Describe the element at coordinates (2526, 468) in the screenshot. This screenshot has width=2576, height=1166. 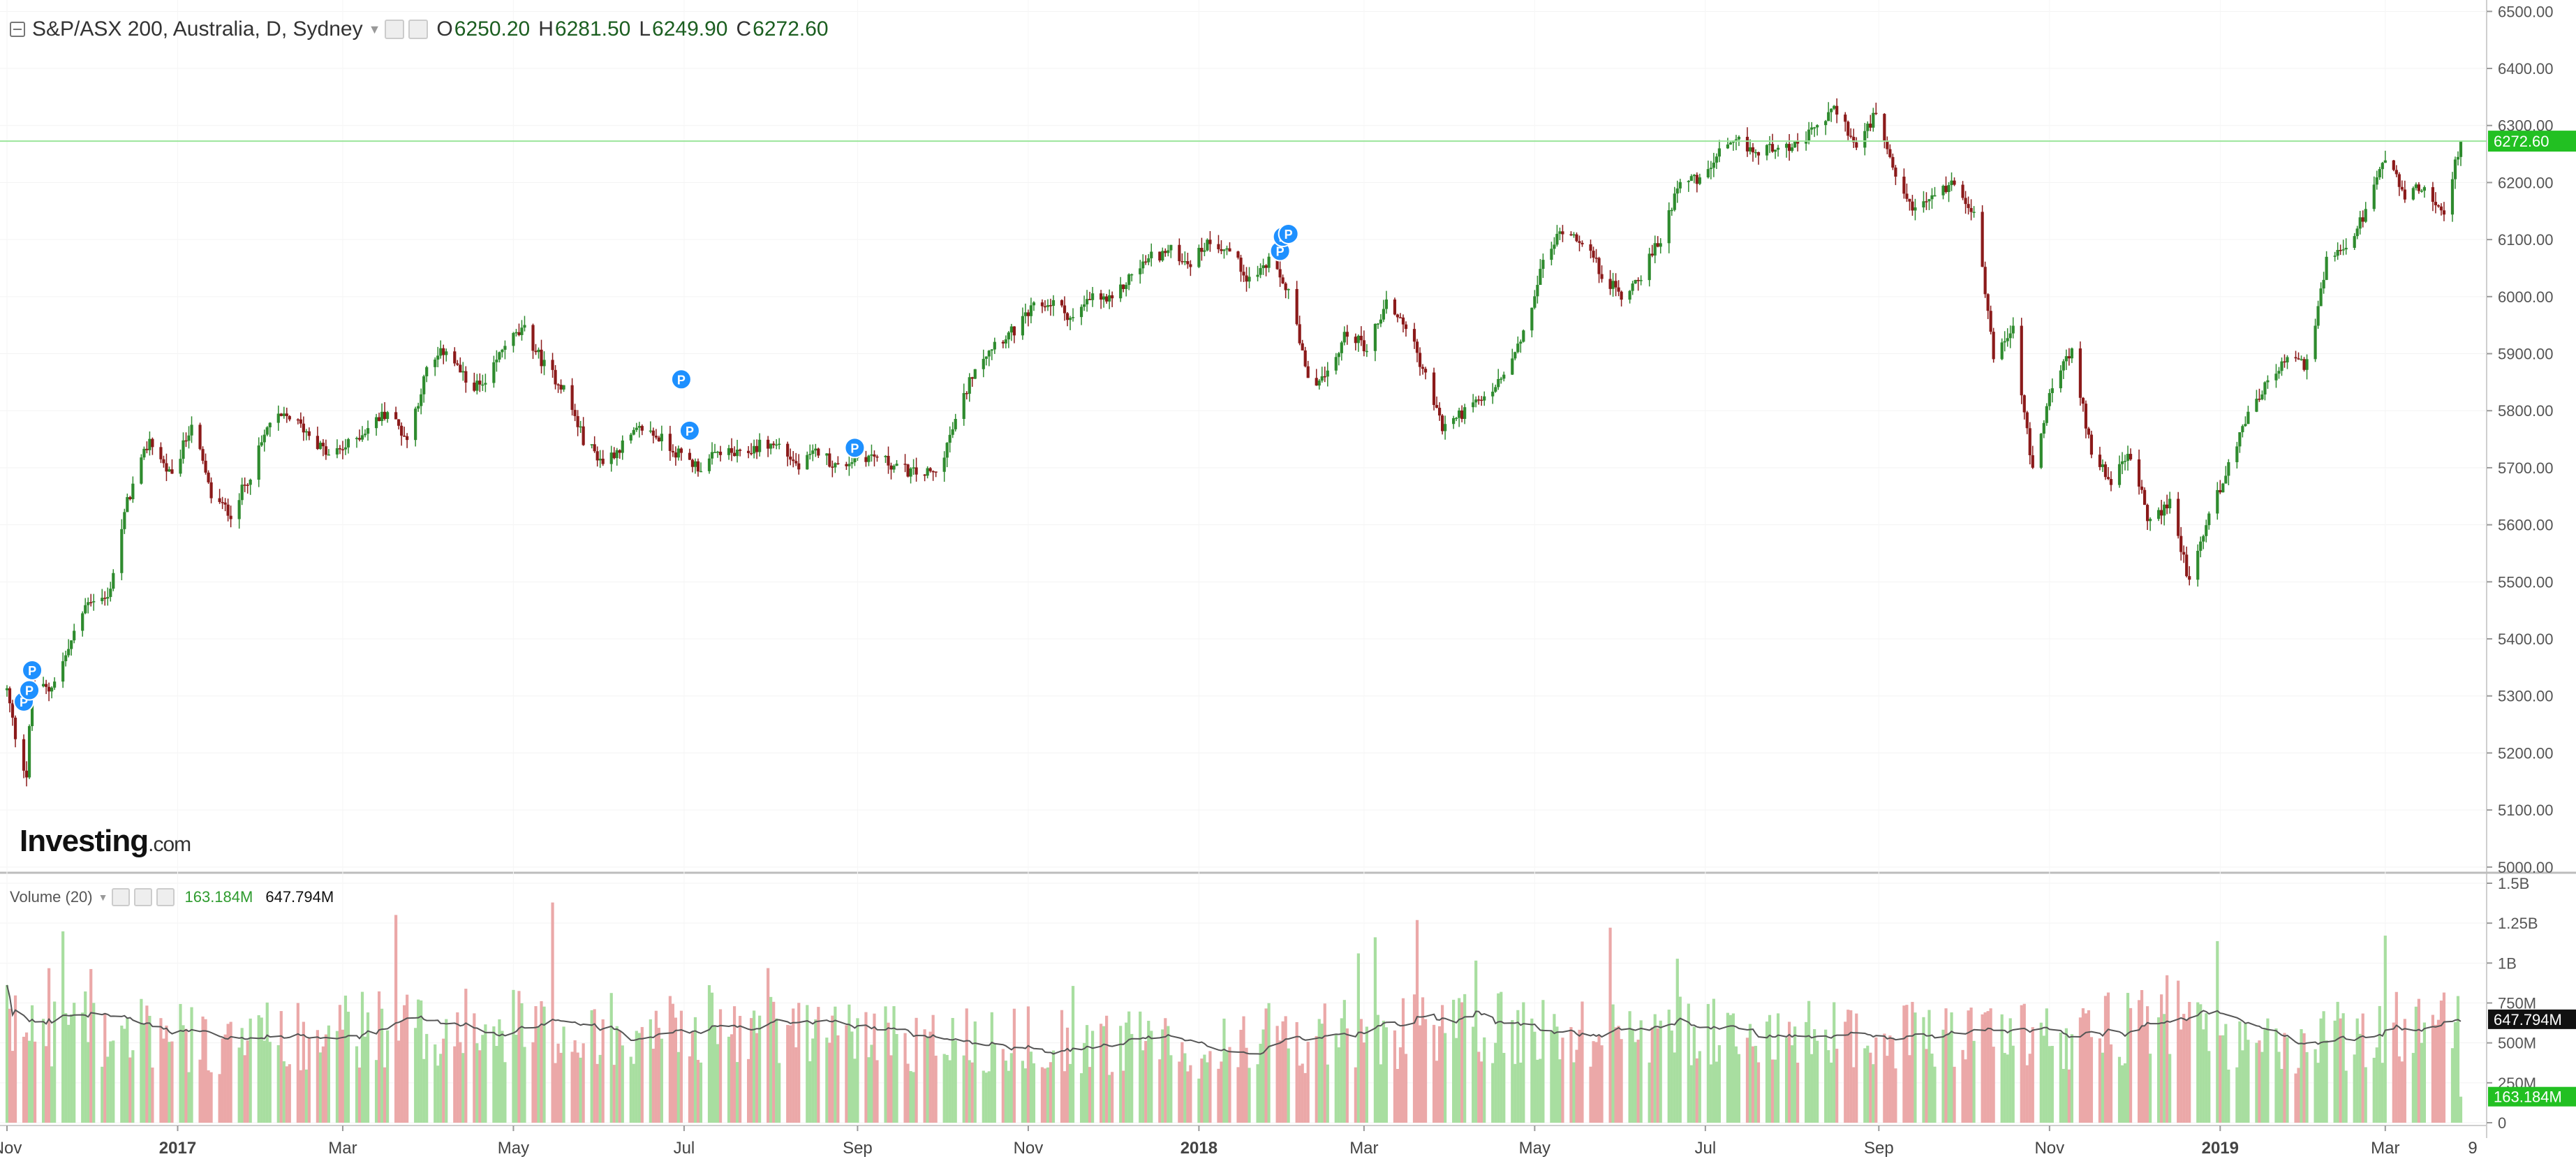
I see `price-tick-label: 5700.00` at that location.